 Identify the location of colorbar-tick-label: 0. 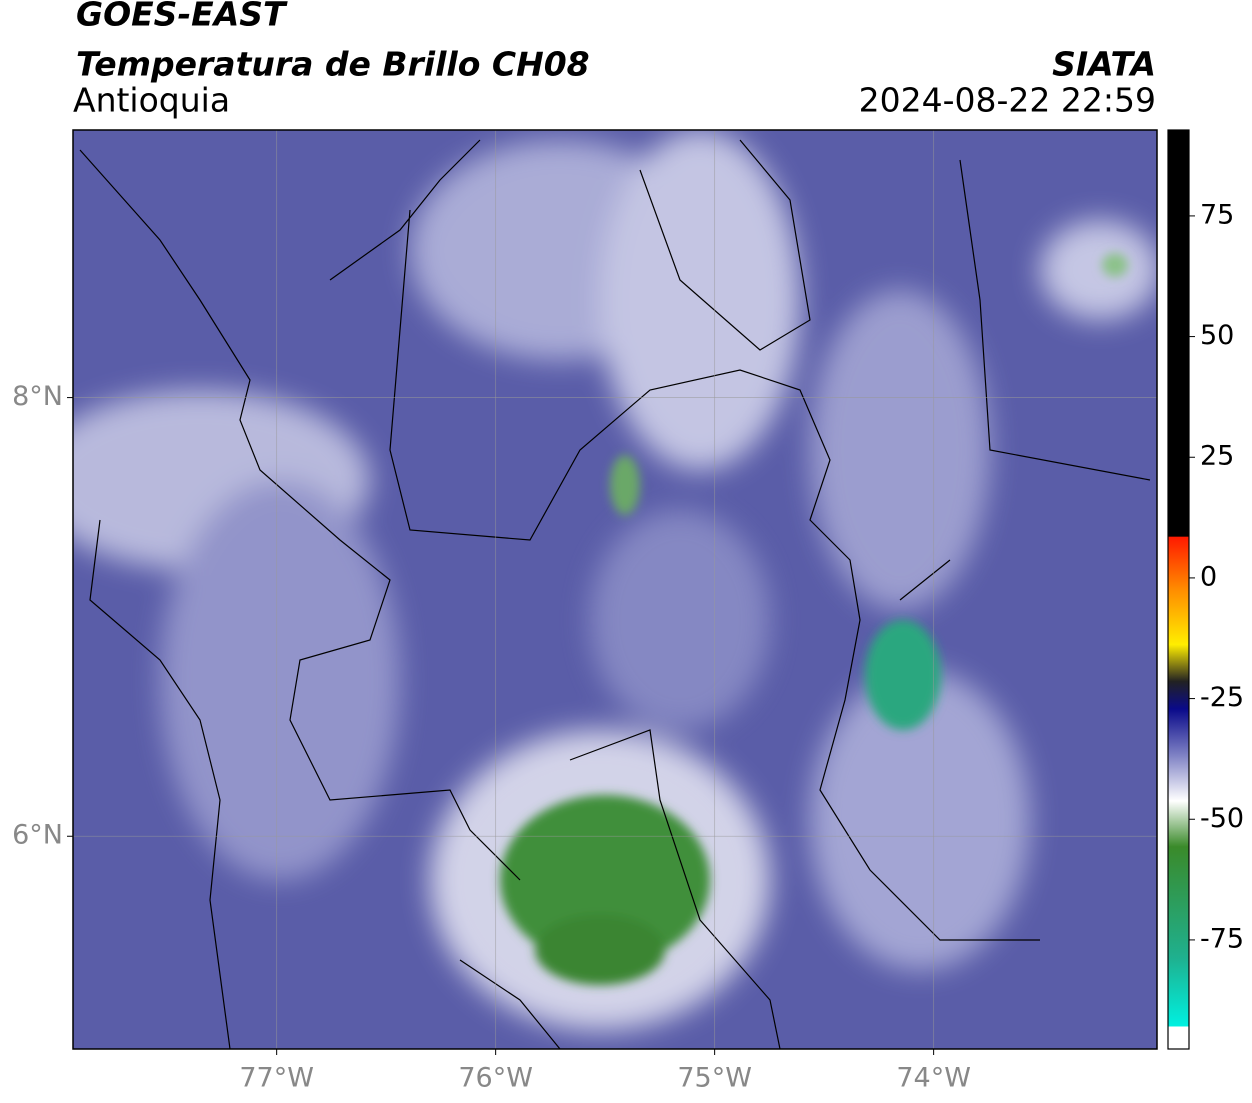
(1208, 576).